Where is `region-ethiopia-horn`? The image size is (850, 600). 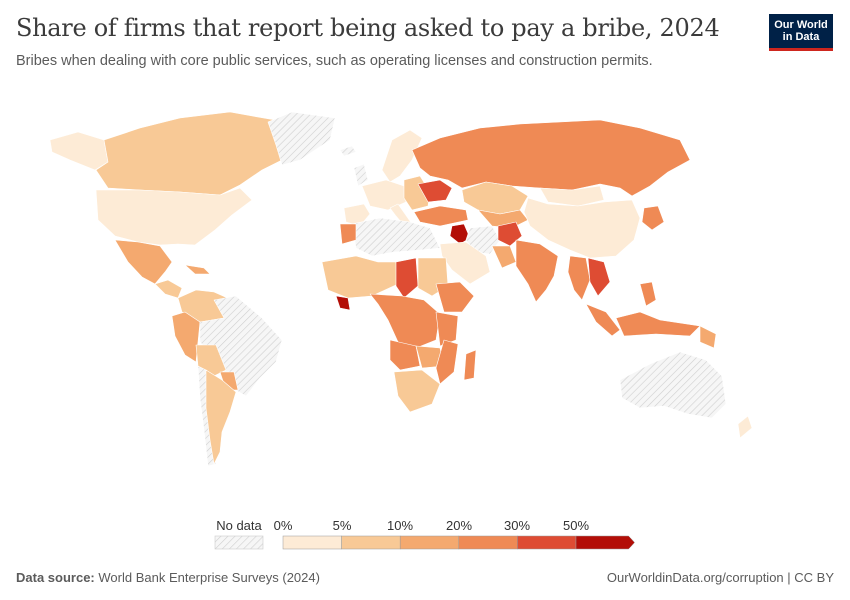 region-ethiopia-horn is located at coordinates (455, 297).